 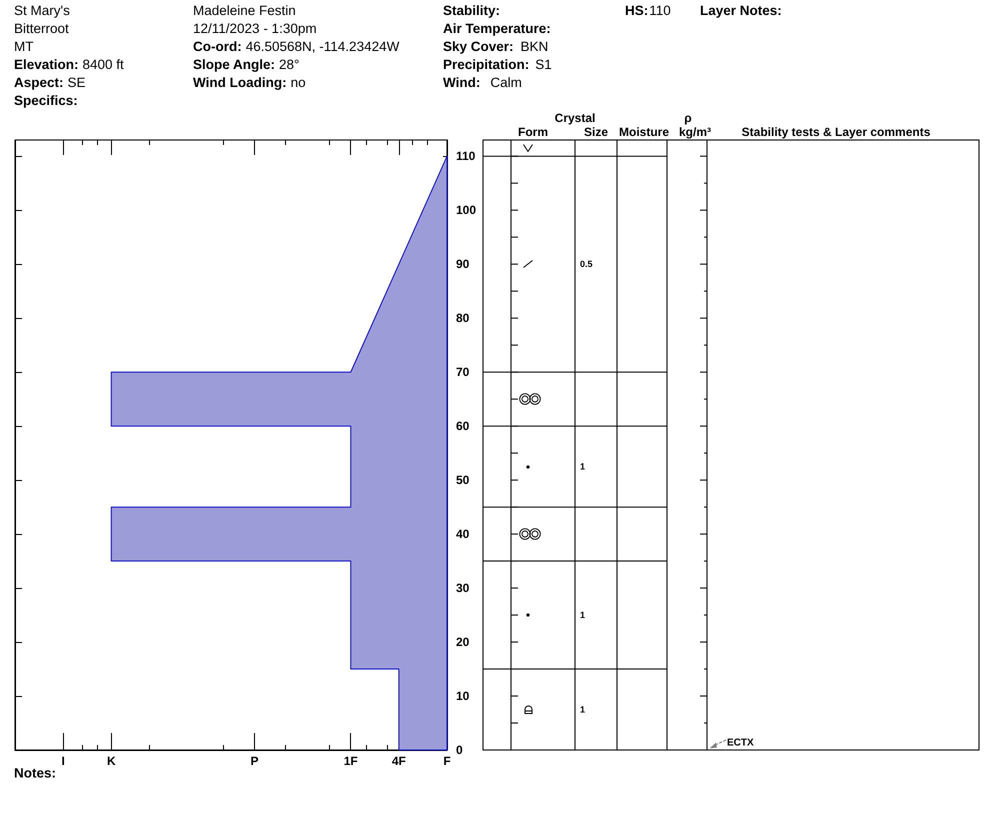 I want to click on text: Notes:, so click(x=35, y=773).